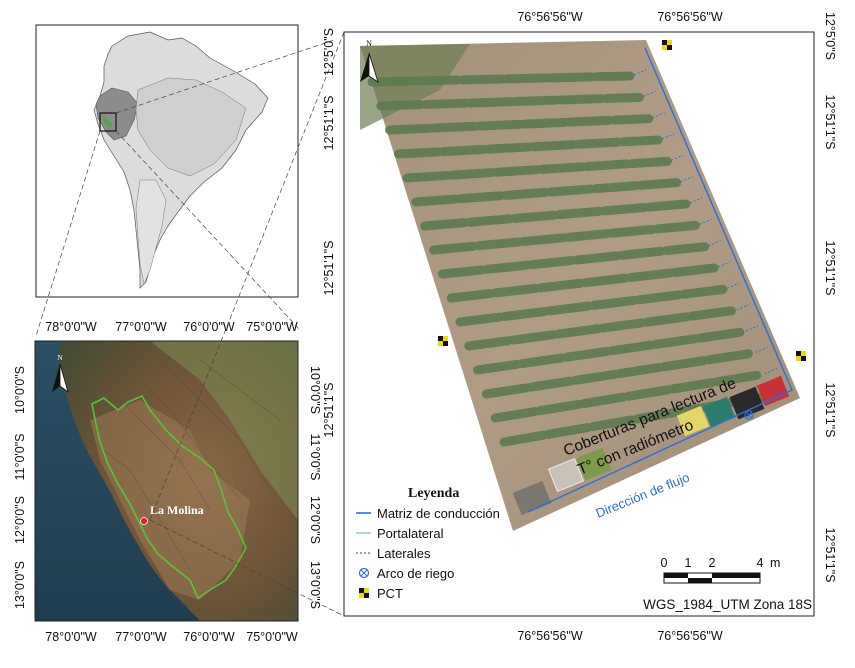  What do you see at coordinates (760, 563) in the screenshot?
I see `scale-tick-label: 4` at bounding box center [760, 563].